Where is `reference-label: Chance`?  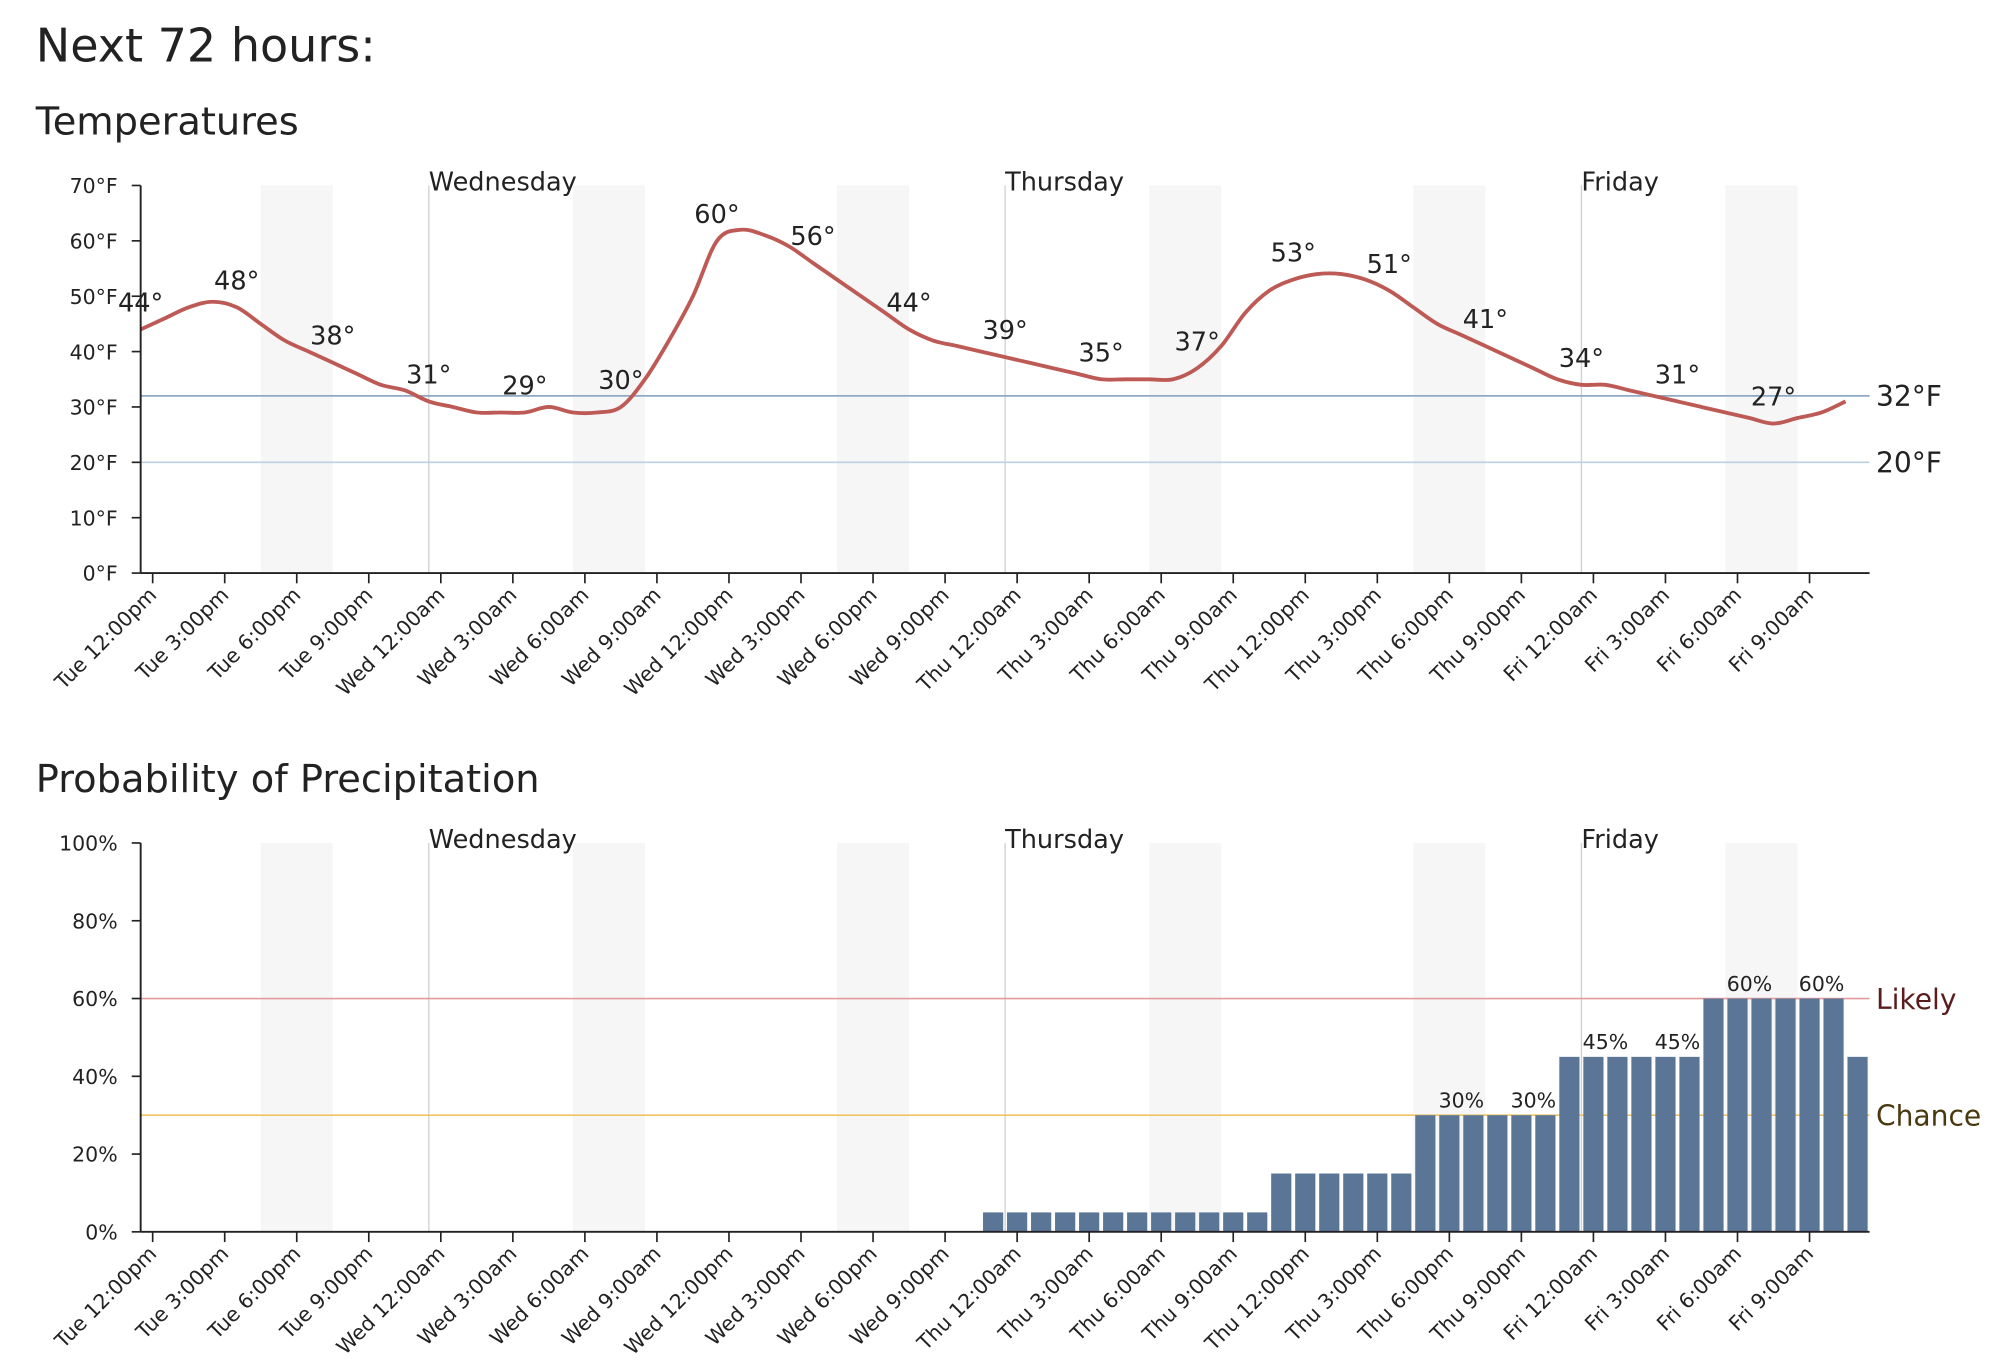
reference-label: Chance is located at coordinates (1928, 1115).